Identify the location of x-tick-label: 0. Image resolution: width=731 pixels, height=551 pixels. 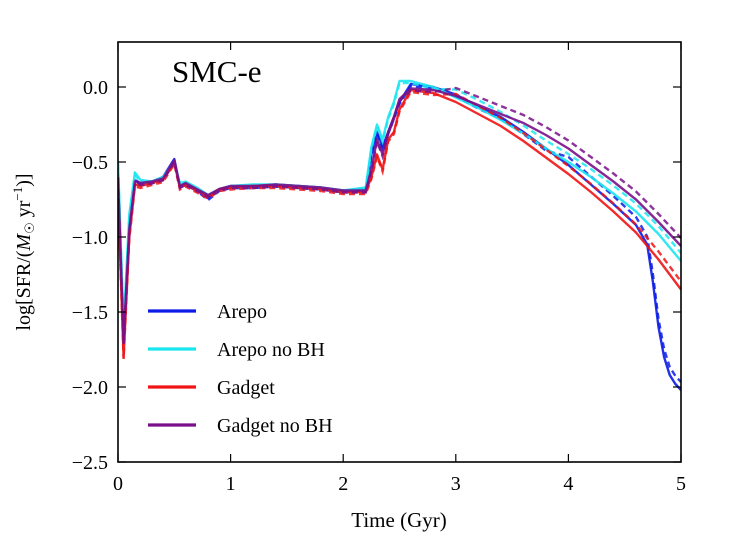
(118, 484).